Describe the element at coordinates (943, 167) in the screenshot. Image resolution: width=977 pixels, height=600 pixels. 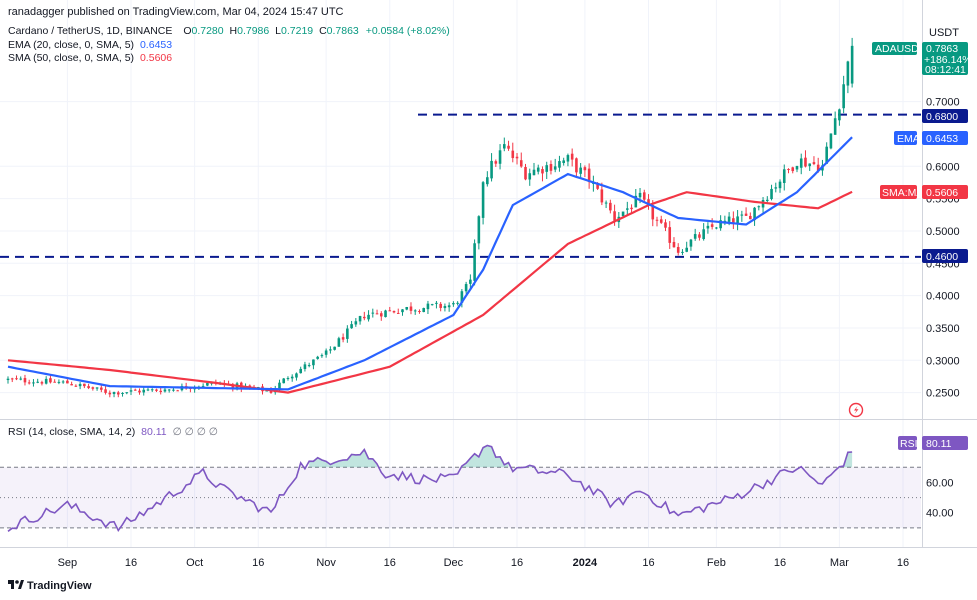
I see `price-tick-label: 0.6000` at that location.